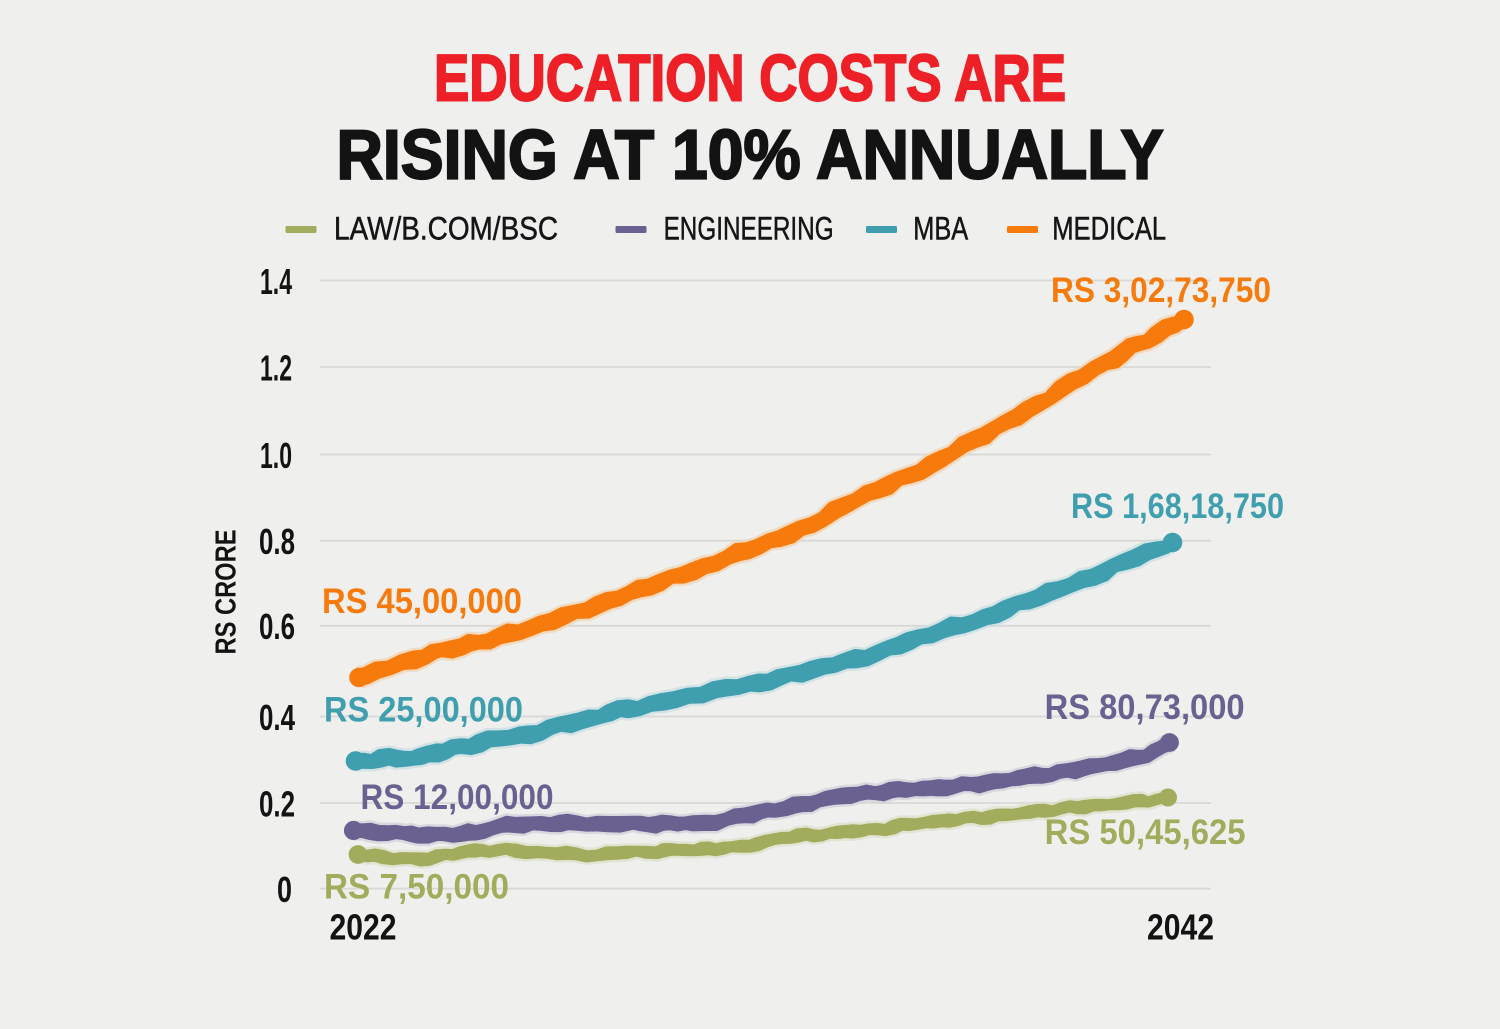 This screenshot has height=1029, width=1500. I want to click on svg-text: 0.6, so click(277, 626).